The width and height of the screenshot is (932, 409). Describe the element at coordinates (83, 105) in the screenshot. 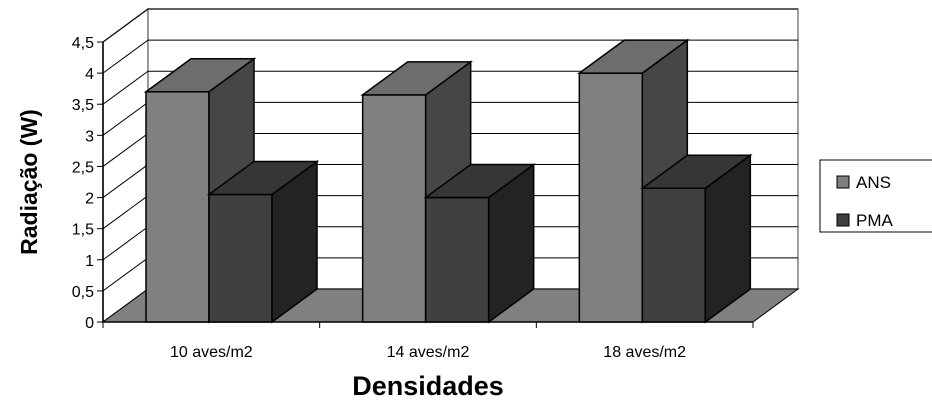

I see `y-tick-label: 3,5` at that location.